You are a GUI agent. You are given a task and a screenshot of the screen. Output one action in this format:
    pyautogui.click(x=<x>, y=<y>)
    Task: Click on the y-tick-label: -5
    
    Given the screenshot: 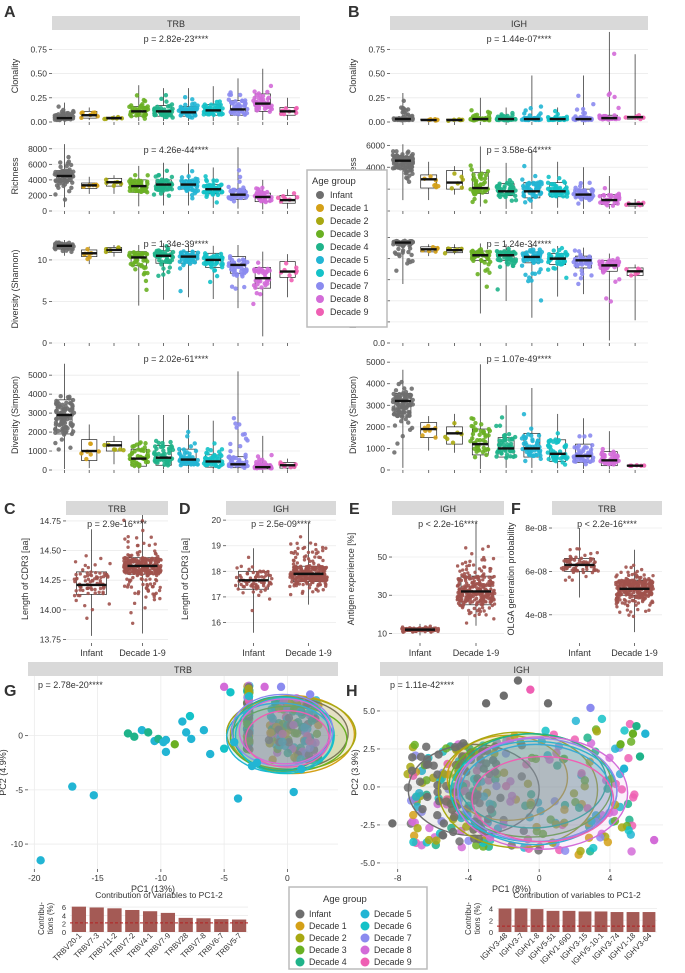 What is the action you would take?
    pyautogui.click(x=19, y=790)
    